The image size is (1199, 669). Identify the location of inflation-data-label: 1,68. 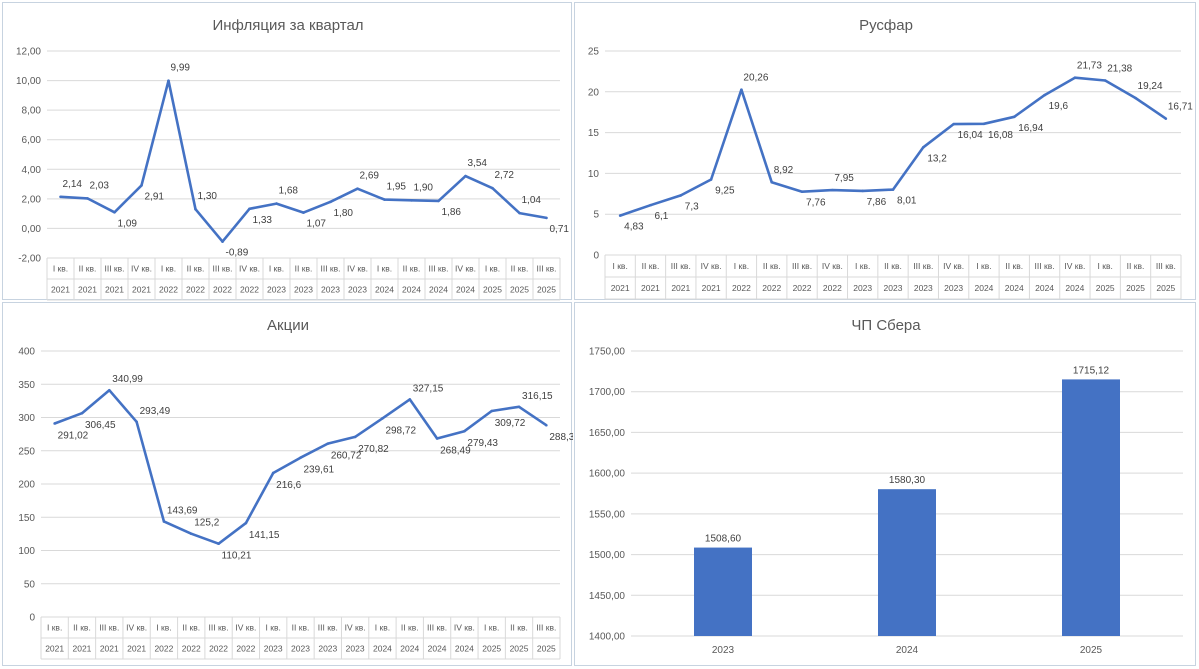
(289, 191).